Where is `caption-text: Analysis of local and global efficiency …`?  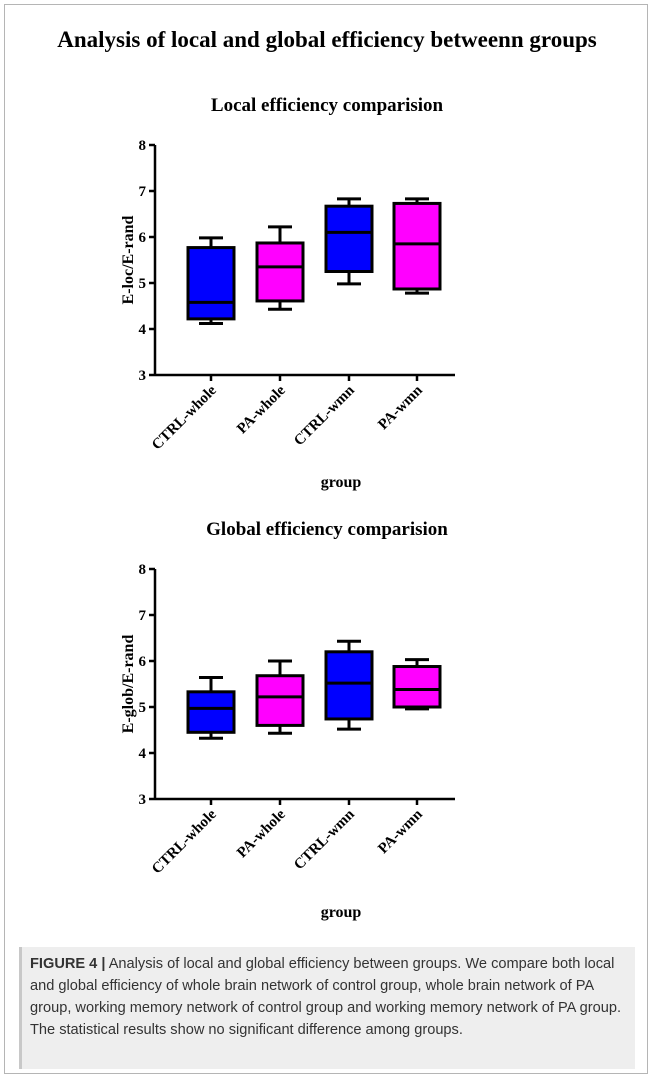
caption-text: Analysis of local and global efficiency … is located at coordinates (326, 997).